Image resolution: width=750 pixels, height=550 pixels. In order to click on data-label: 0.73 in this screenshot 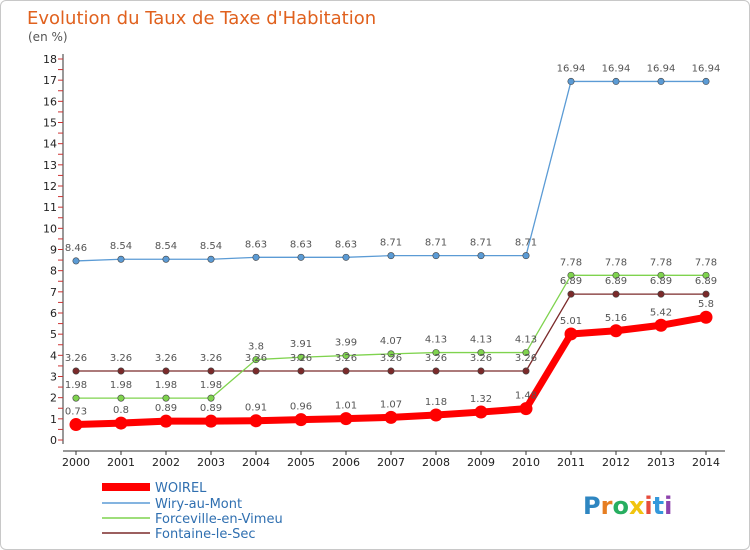, I will do `click(76, 412)`.